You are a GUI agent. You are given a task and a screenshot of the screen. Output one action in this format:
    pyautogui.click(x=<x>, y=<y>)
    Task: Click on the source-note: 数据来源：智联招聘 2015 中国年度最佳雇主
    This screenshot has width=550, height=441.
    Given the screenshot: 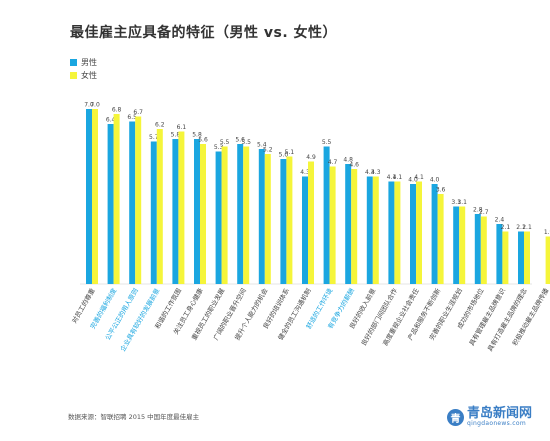 What is the action you would take?
    pyautogui.click(x=134, y=417)
    